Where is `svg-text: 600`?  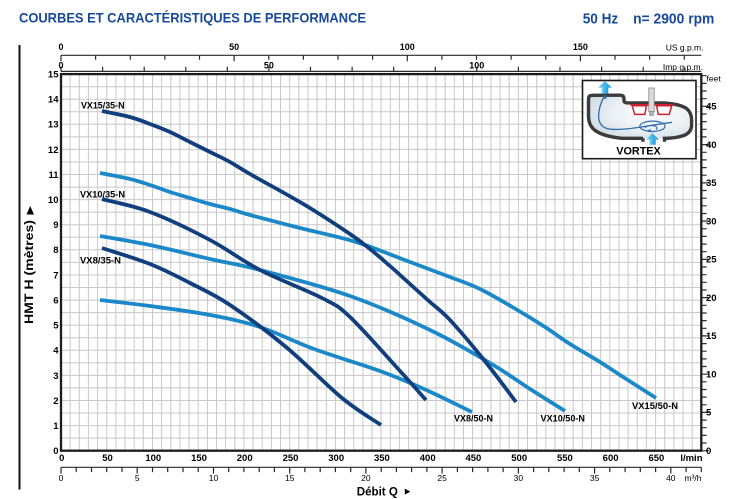
svg-text: 600 is located at coordinates (611, 458).